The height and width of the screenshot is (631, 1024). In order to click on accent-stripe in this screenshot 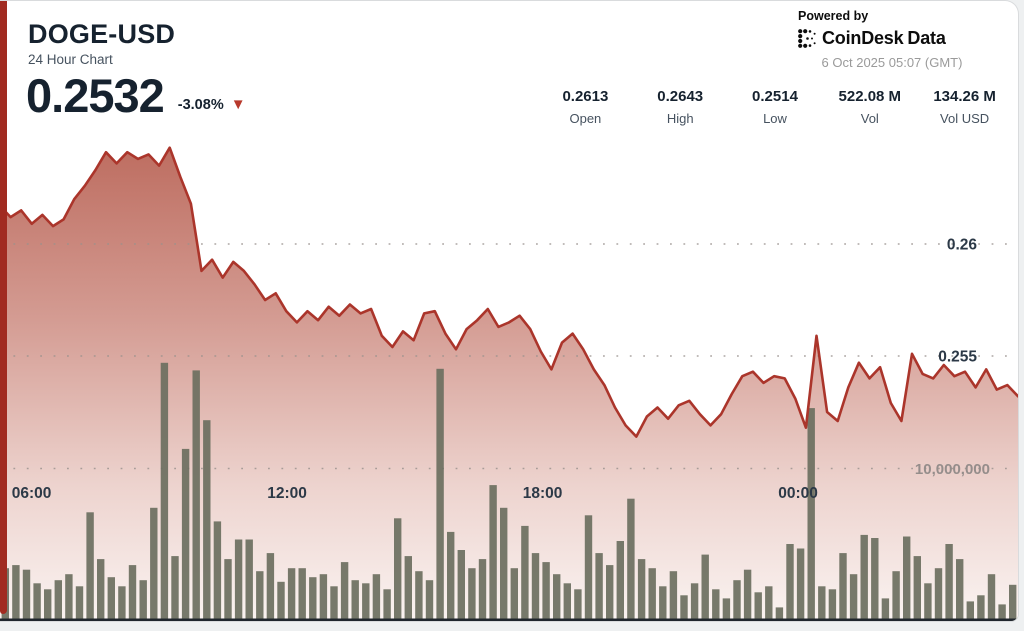, I will do `click(3, 307)`.